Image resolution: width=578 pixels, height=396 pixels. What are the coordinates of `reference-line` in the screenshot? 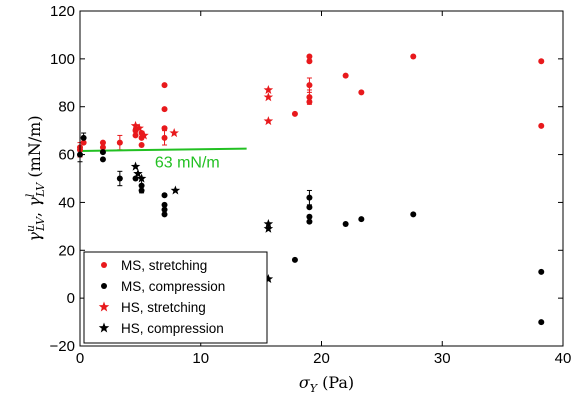 It's located at (163, 149).